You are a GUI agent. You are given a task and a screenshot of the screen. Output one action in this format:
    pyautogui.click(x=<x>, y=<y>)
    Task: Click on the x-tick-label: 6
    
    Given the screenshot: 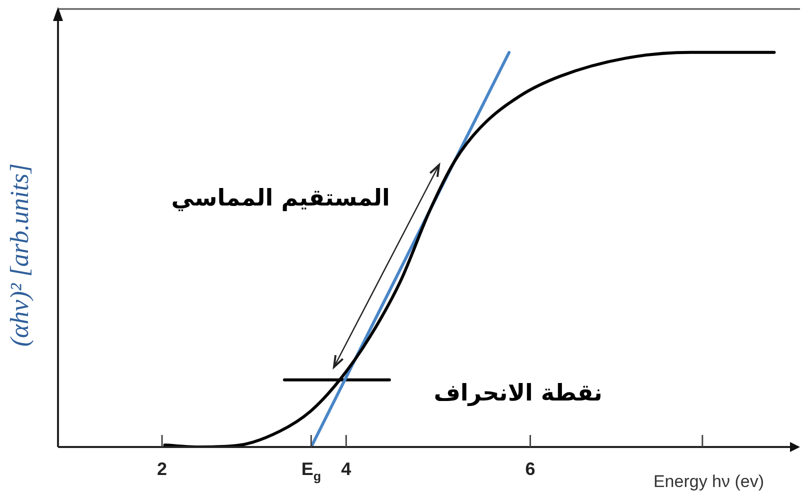 What is the action you would take?
    pyautogui.click(x=530, y=469)
    